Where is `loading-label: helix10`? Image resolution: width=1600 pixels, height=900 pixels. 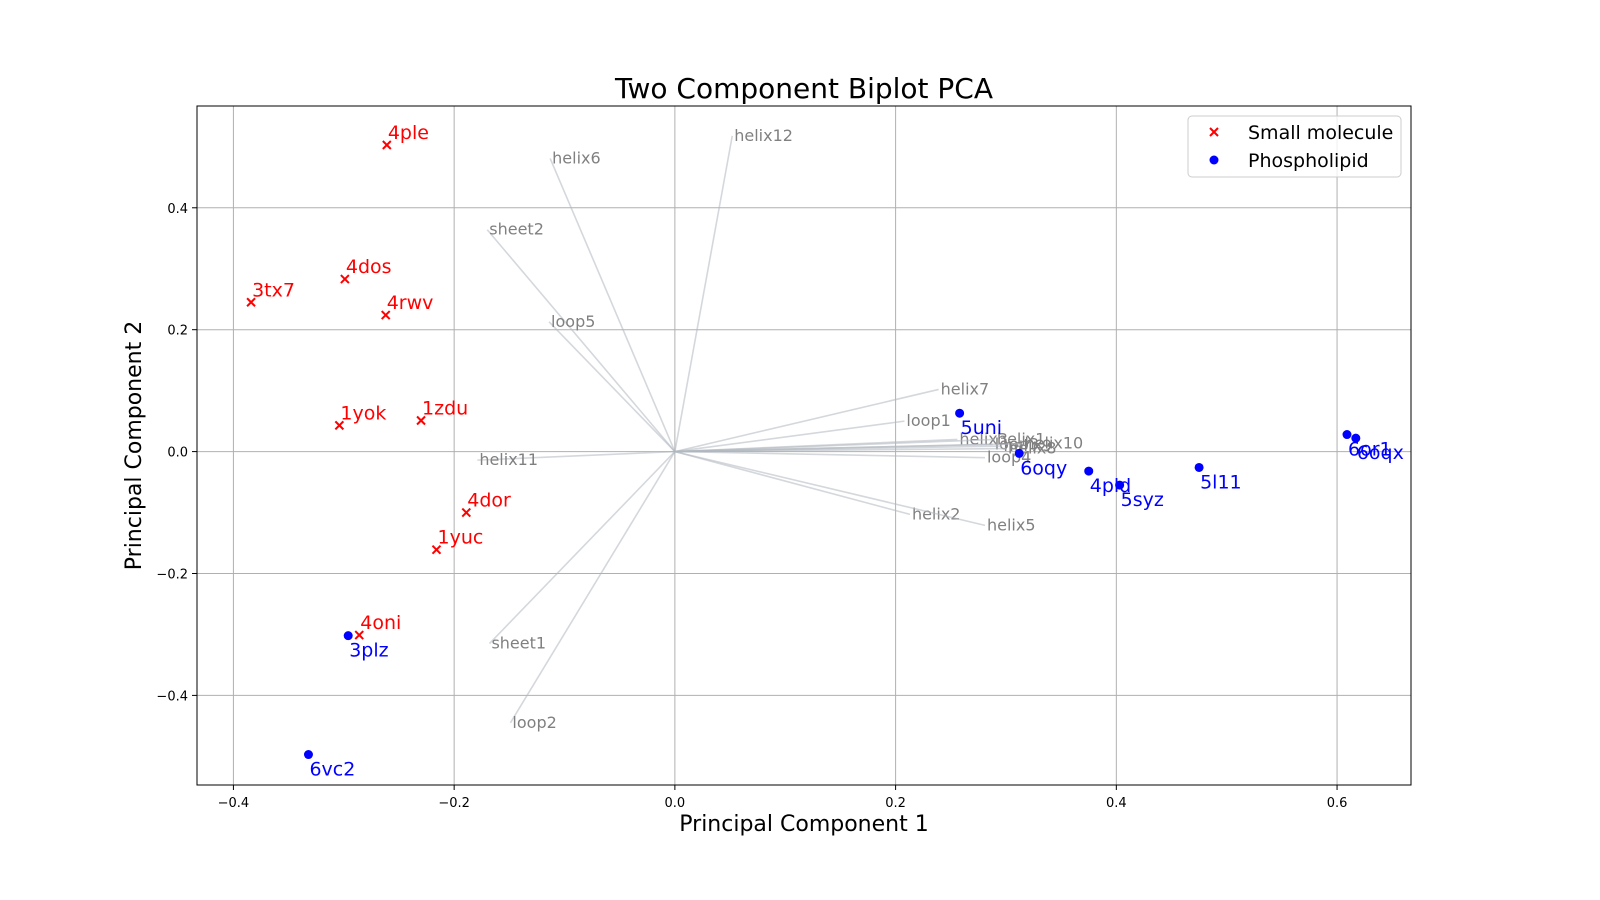
loading-label: helix10 is located at coordinates (1054, 443).